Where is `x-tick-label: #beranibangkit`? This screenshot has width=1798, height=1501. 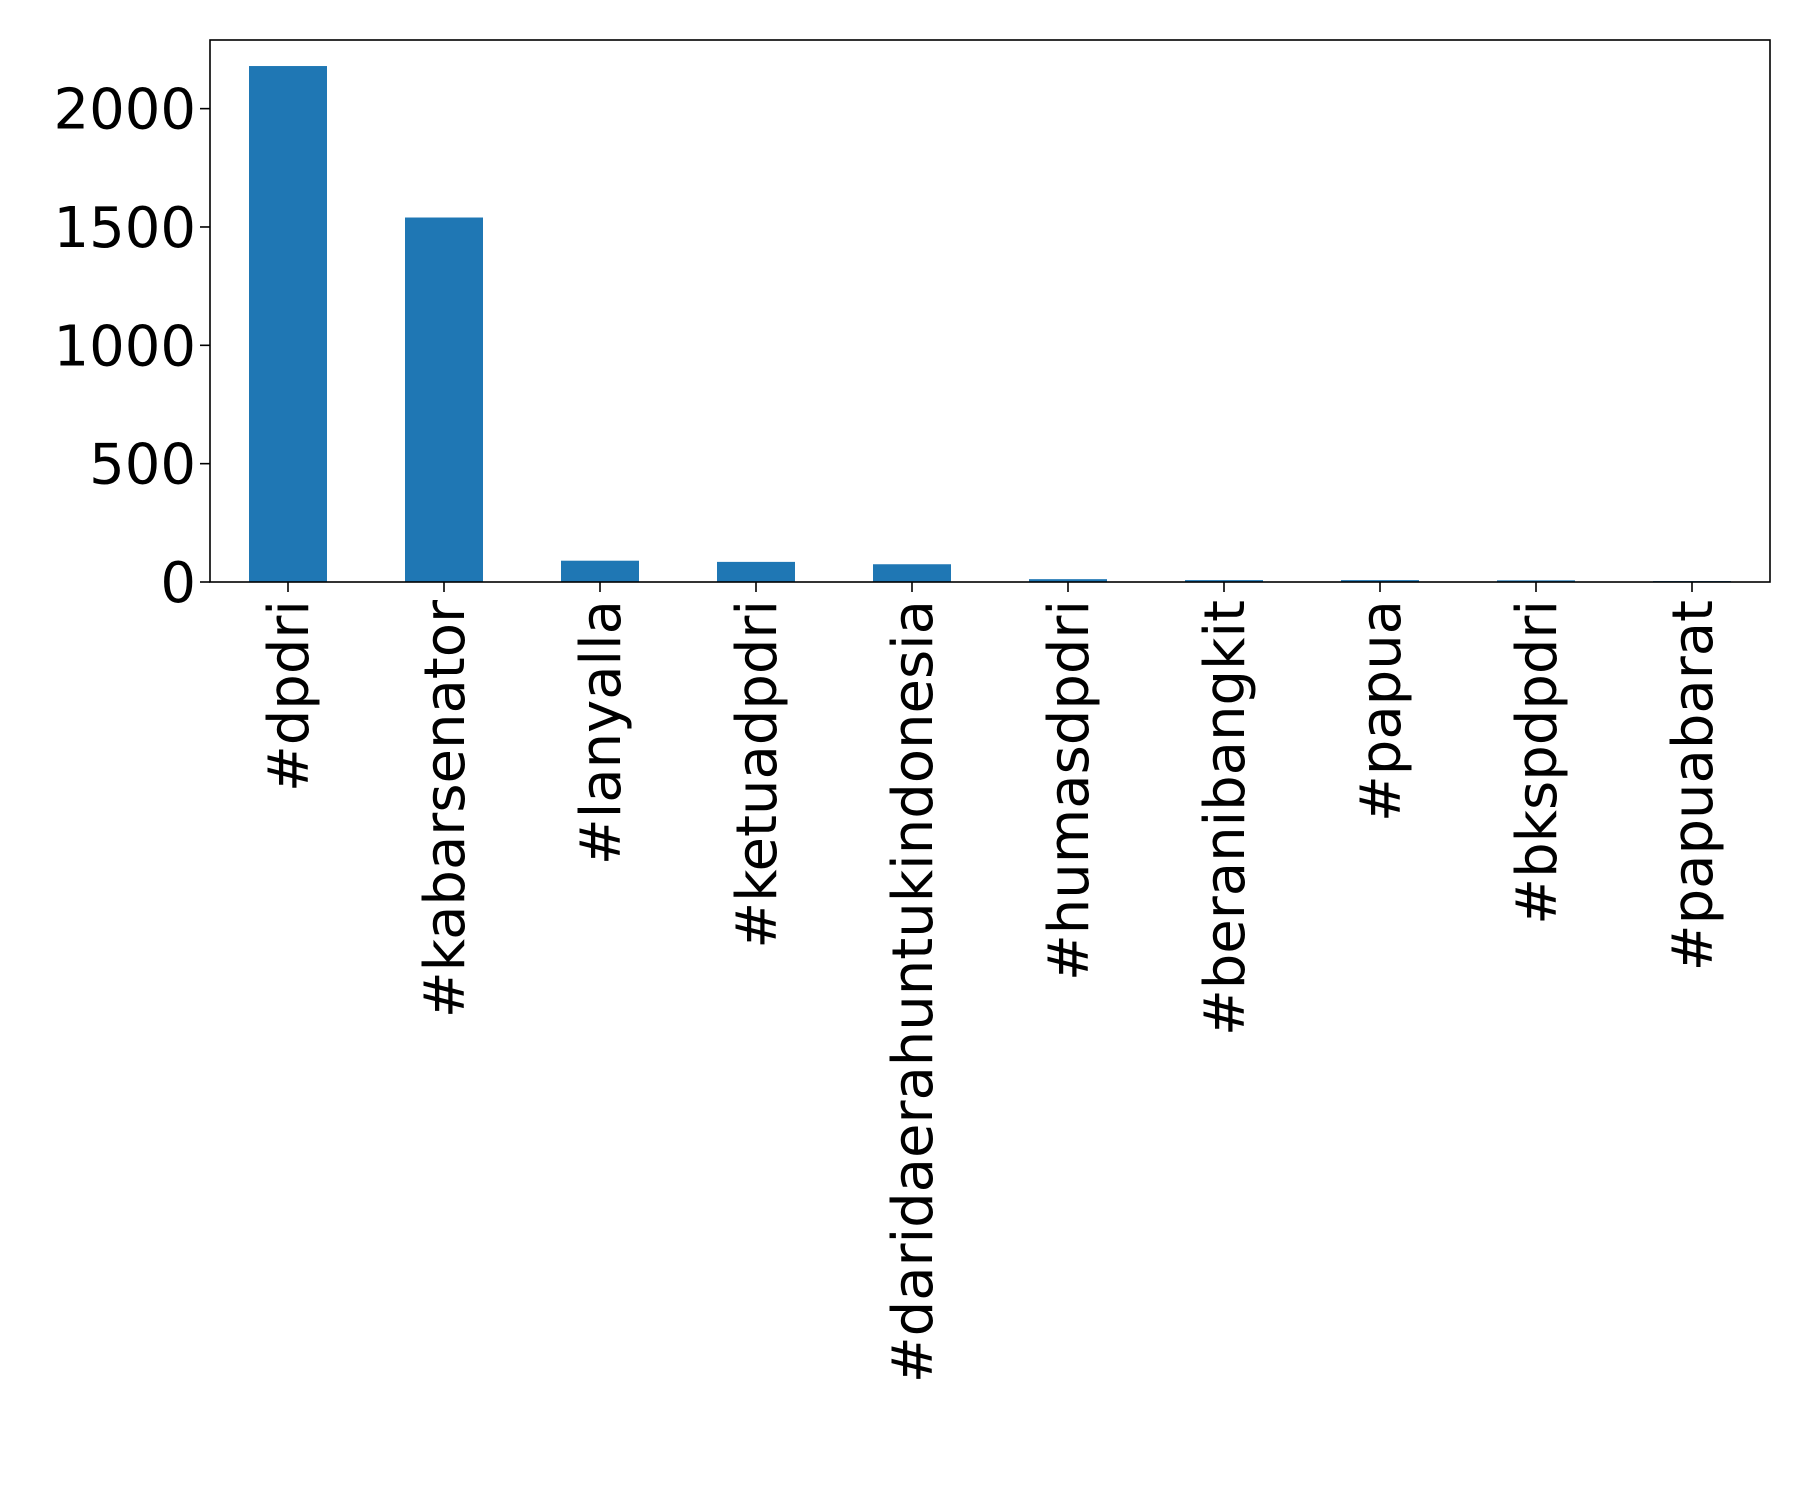 x-tick-label: #beranibangkit is located at coordinates (1225, 818).